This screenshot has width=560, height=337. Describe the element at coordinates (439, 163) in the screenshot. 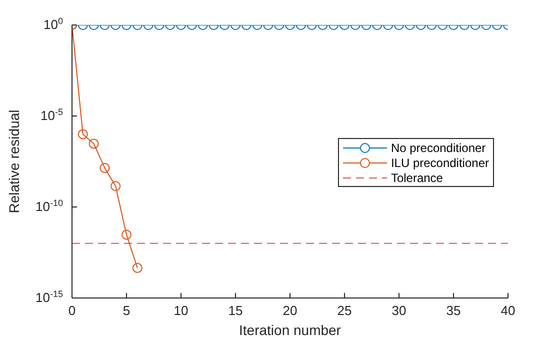

I see `legend-label: ILU preconditioner` at that location.